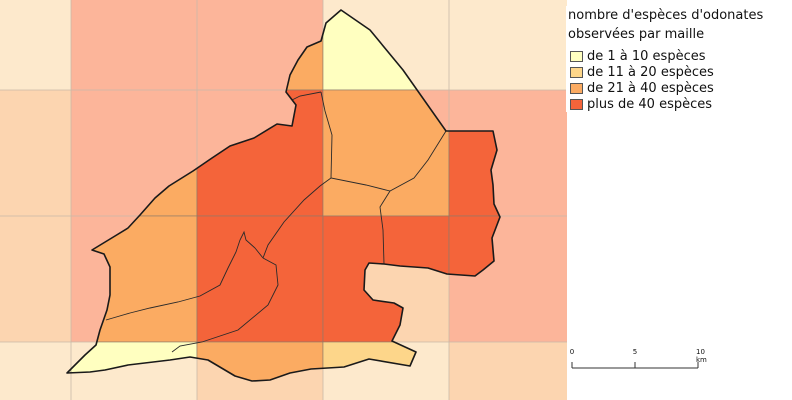  Describe the element at coordinates (701, 356) in the screenshot. I see `scale-label: 10 km` at that location.